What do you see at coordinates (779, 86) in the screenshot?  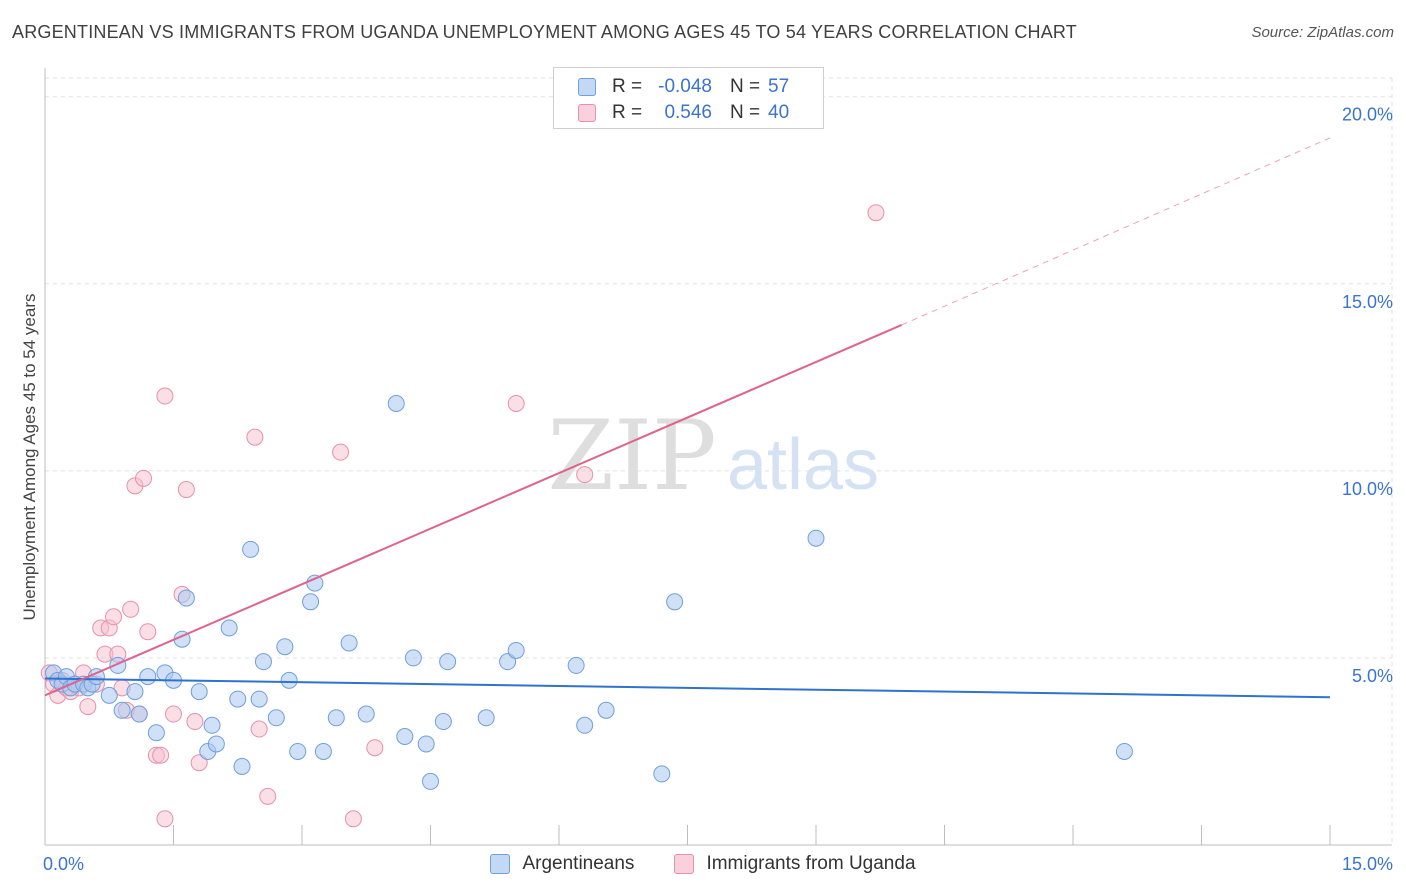 I see `n-value: 57` at bounding box center [779, 86].